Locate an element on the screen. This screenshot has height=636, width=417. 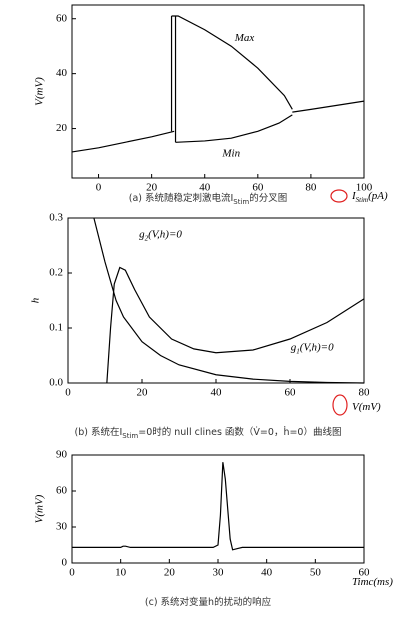
x-axis-label-part: Timc(ms) is located at coordinates (372, 582).